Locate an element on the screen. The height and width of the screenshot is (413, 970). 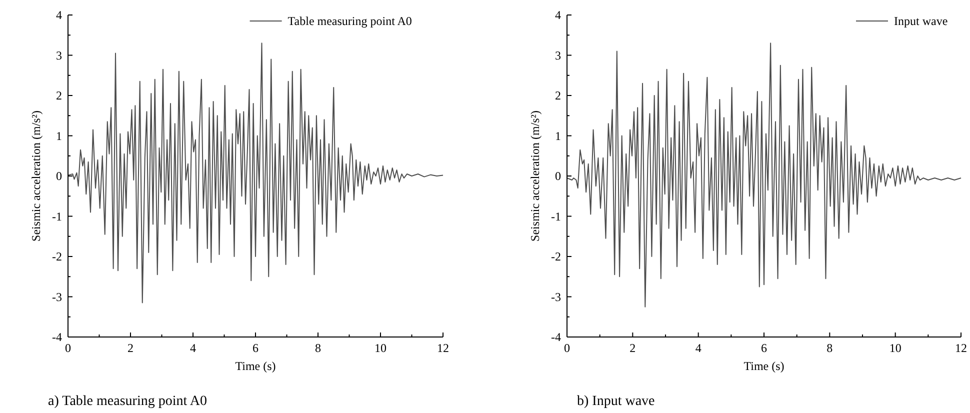
legend-label: Input wave is located at coordinates (921, 21).